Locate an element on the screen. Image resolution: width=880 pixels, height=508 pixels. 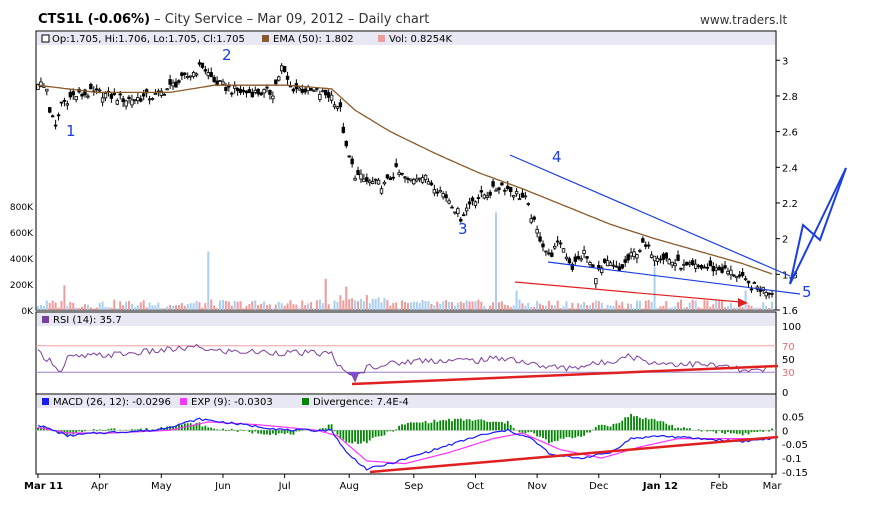
x-tick-label: Mar 11 is located at coordinates (43, 486).